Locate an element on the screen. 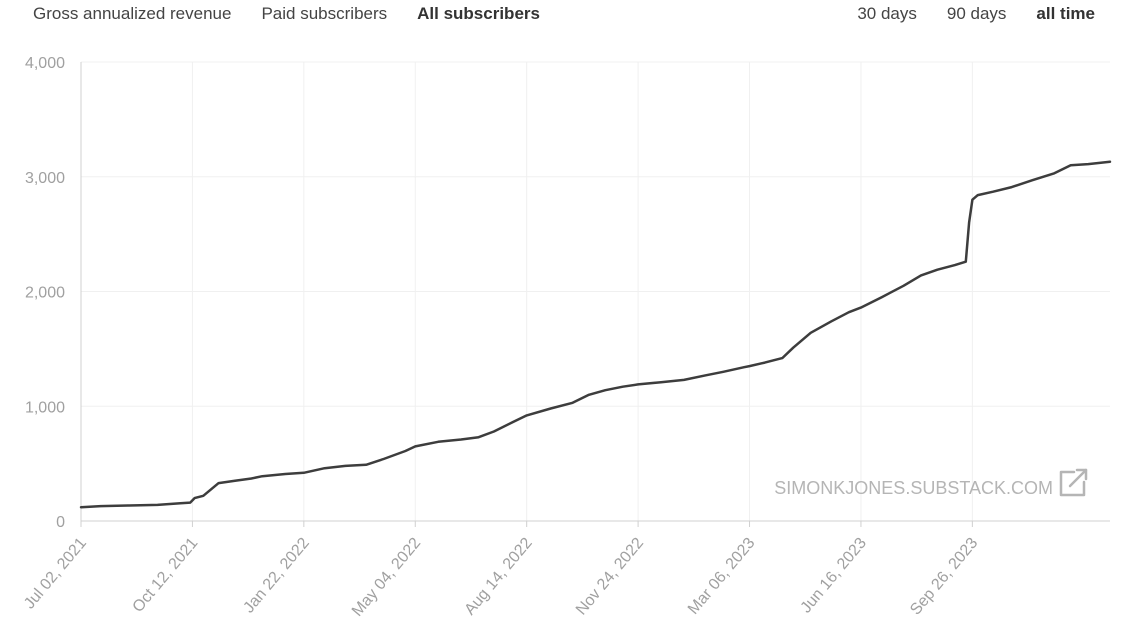 The image size is (1124, 634). watermark-text: SIMONKJONES.SUBSTACK.COM is located at coordinates (913, 488).